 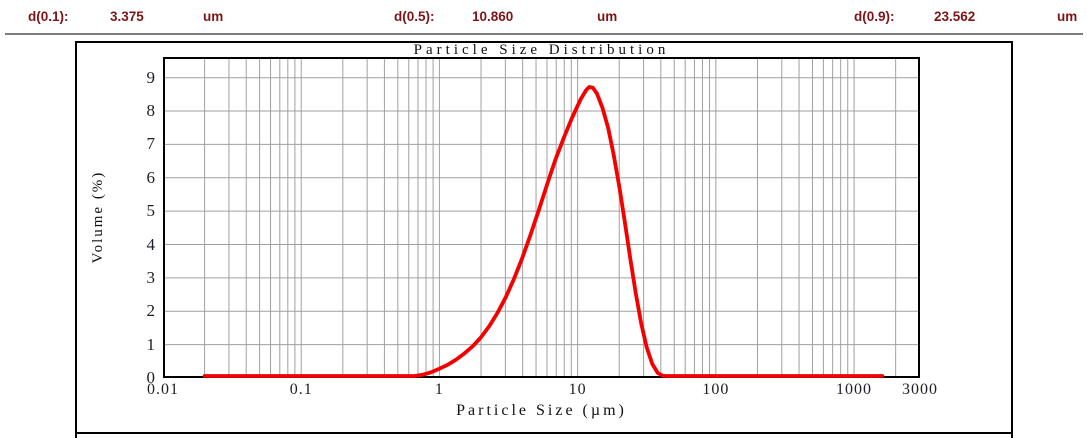 What do you see at coordinates (920, 389) in the screenshot?
I see `x-tick-label: 3000` at bounding box center [920, 389].